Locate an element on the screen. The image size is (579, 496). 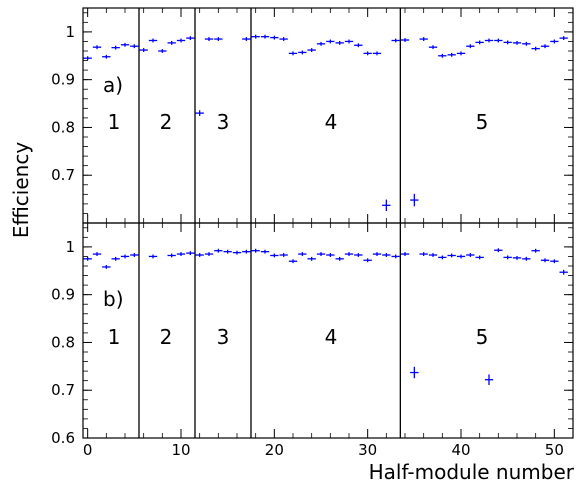
panel-tag: a) is located at coordinates (113, 85).